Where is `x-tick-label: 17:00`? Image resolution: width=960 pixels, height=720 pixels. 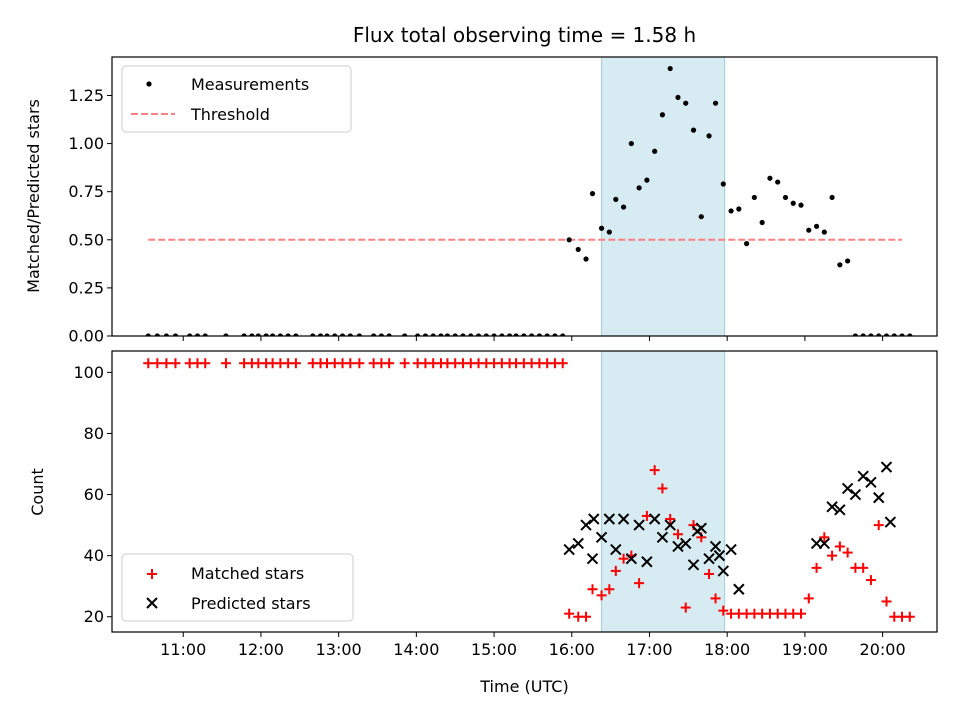 x-tick-label: 17:00 is located at coordinates (649, 649).